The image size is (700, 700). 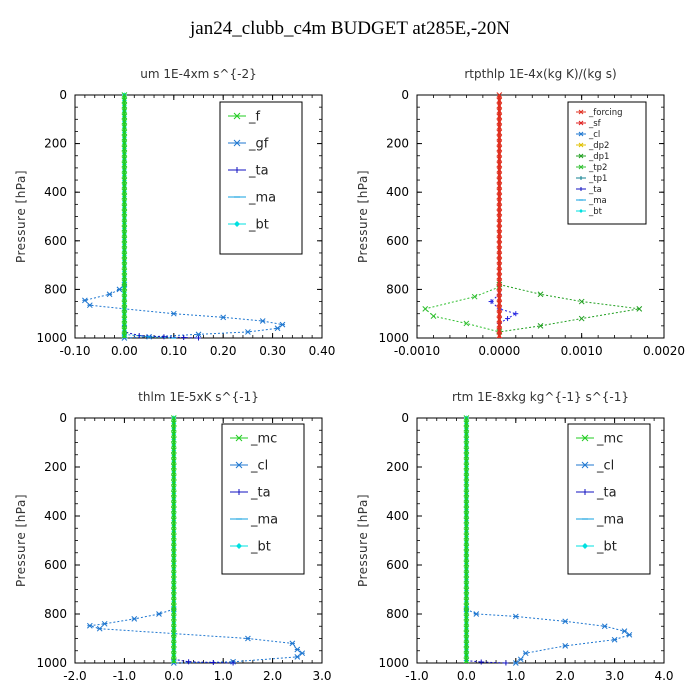 I want to click on legend: _forcing_sf_cl_dp2_dp1_tp2_tp1_ta_ma_bt, so click(x=607, y=163).